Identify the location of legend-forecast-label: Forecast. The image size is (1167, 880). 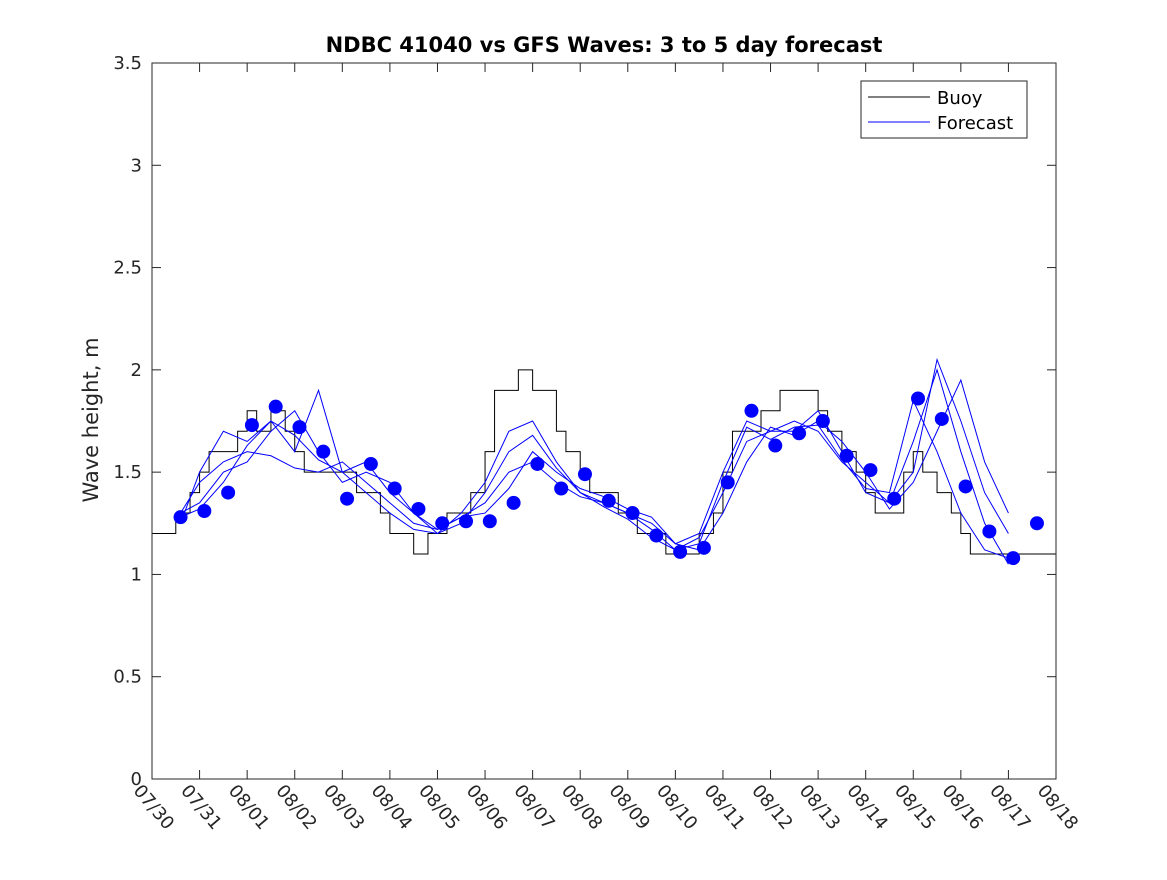
(975, 123).